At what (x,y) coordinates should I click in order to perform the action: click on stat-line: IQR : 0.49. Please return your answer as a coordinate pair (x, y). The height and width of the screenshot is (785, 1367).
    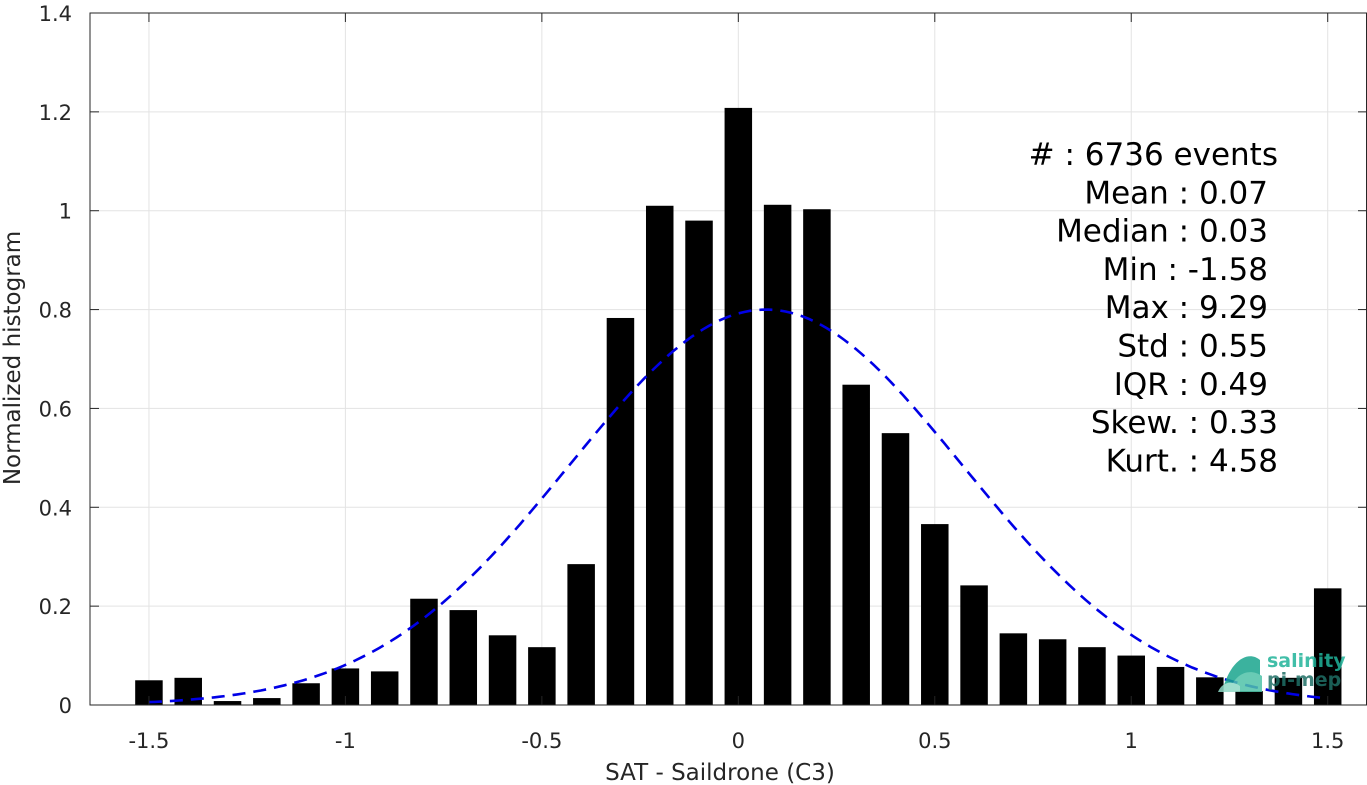
    Looking at the image, I should click on (1191, 385).